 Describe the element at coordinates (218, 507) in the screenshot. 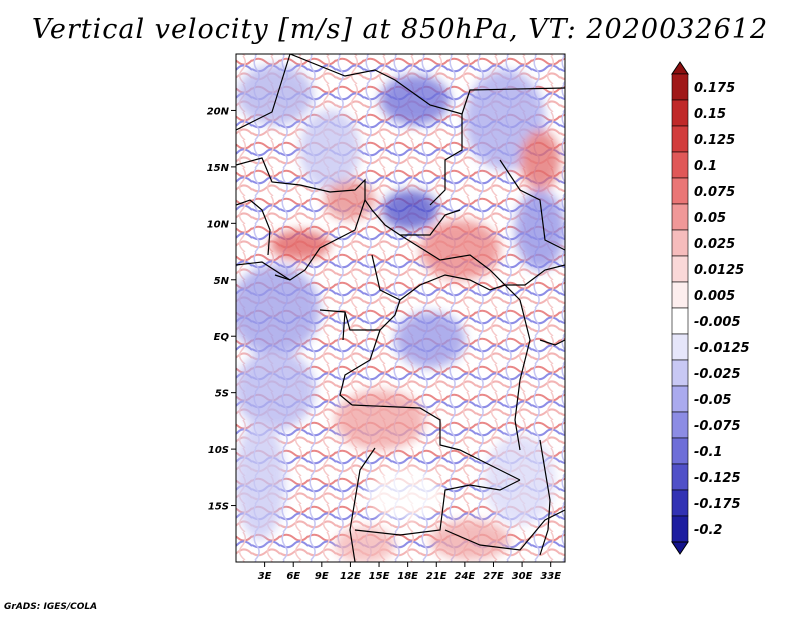

I see `y-tick-label: 15S` at that location.